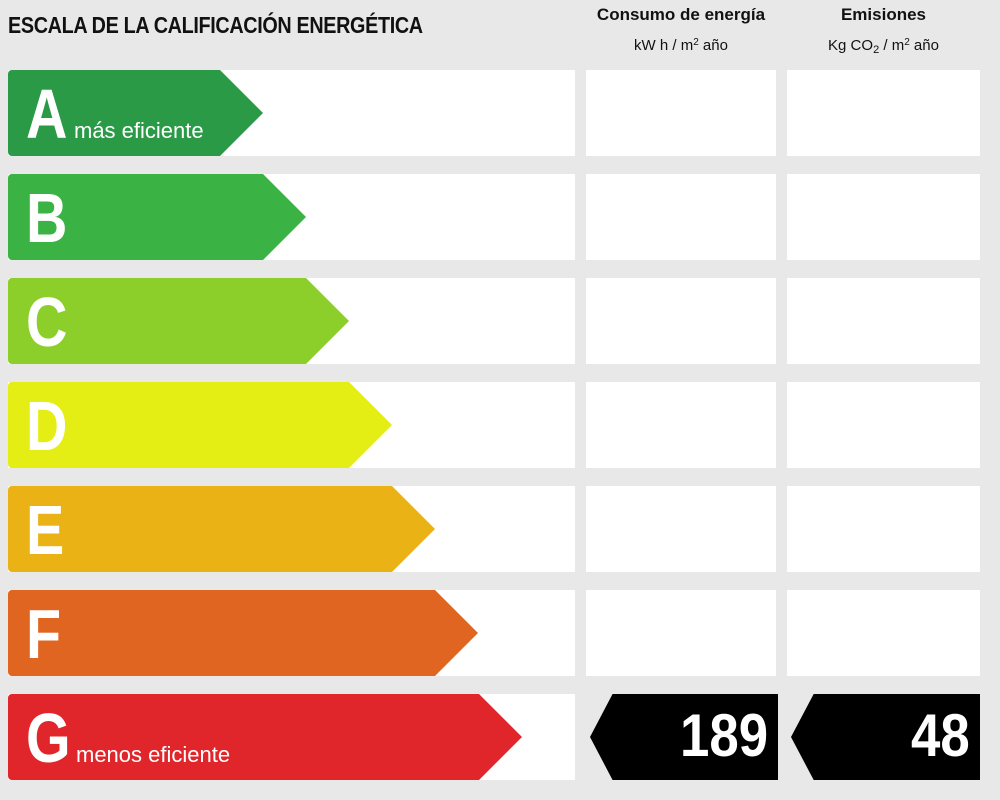  I want to click on emissions-column-label: Emisiones, so click(883, 14).